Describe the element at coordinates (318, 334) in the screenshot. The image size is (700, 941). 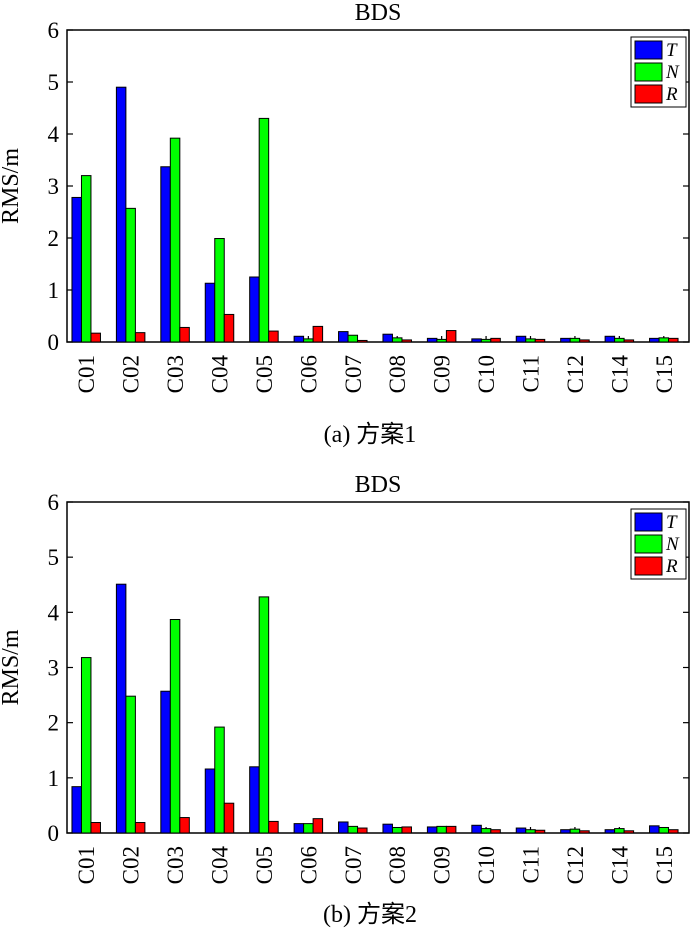
I see `bar-R-c06` at that location.